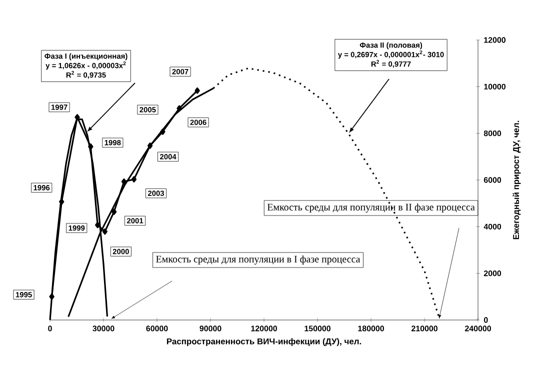 The width and height of the screenshot is (550, 370). Describe the element at coordinates (258, 260) in the screenshot. I see `annotation: Емкость среды для популяции в I фазе процесса` at that location.